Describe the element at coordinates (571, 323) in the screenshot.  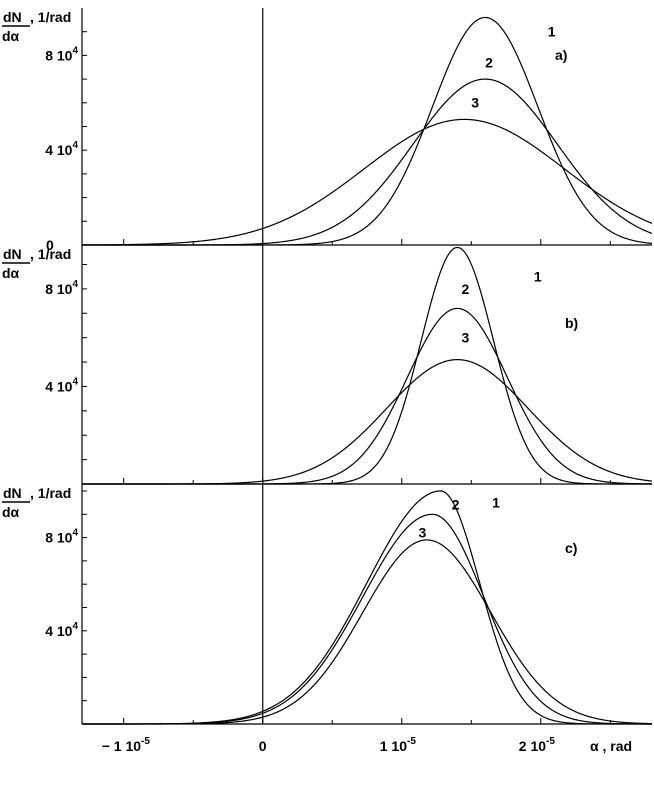
I see `panel-label: b)` at that location.